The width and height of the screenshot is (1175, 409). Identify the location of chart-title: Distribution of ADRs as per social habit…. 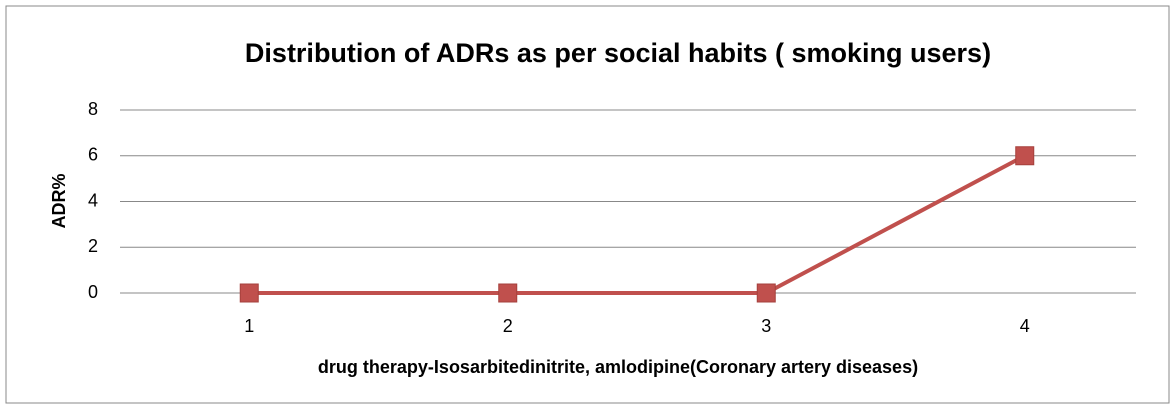
(618, 53).